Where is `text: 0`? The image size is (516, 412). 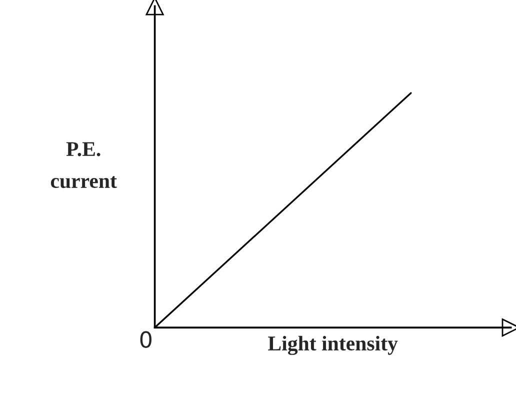 text: 0 is located at coordinates (146, 339).